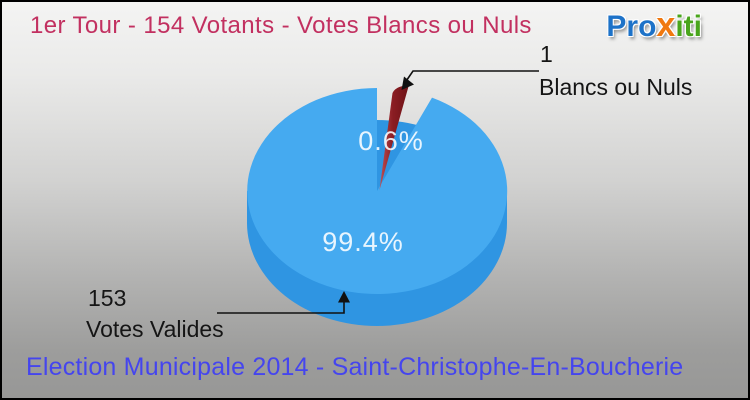  What do you see at coordinates (283, 302) in the screenshot?
I see `arrow-valides` at bounding box center [283, 302].